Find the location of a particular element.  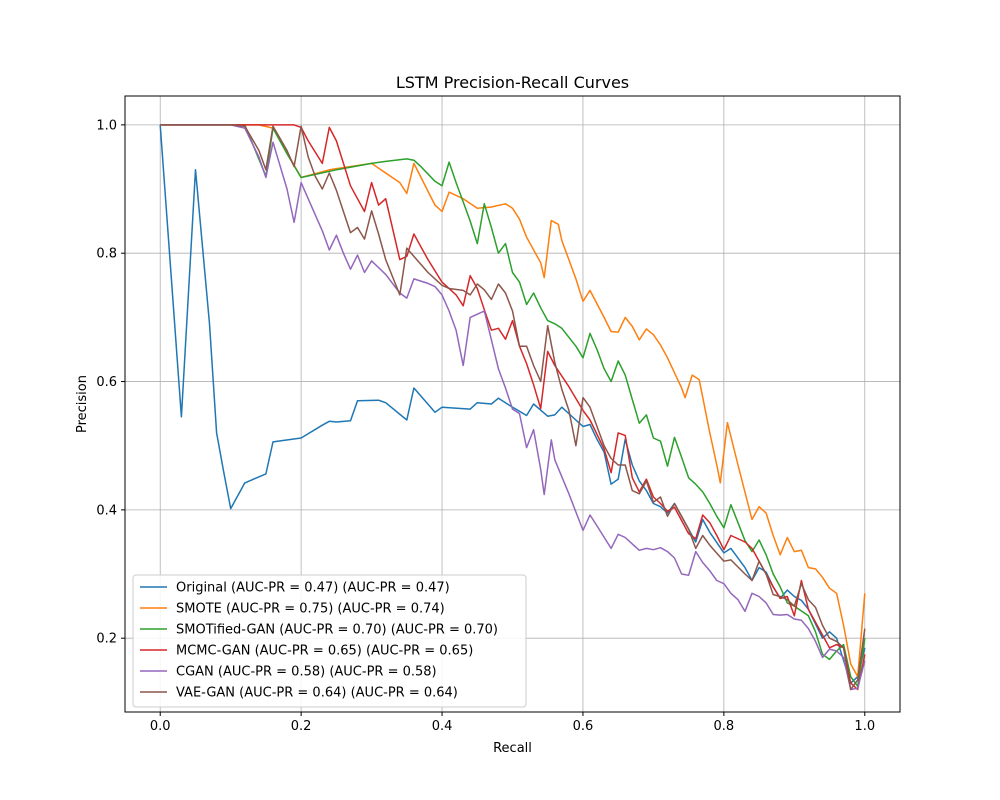

legend-box is located at coordinates (329, 641).